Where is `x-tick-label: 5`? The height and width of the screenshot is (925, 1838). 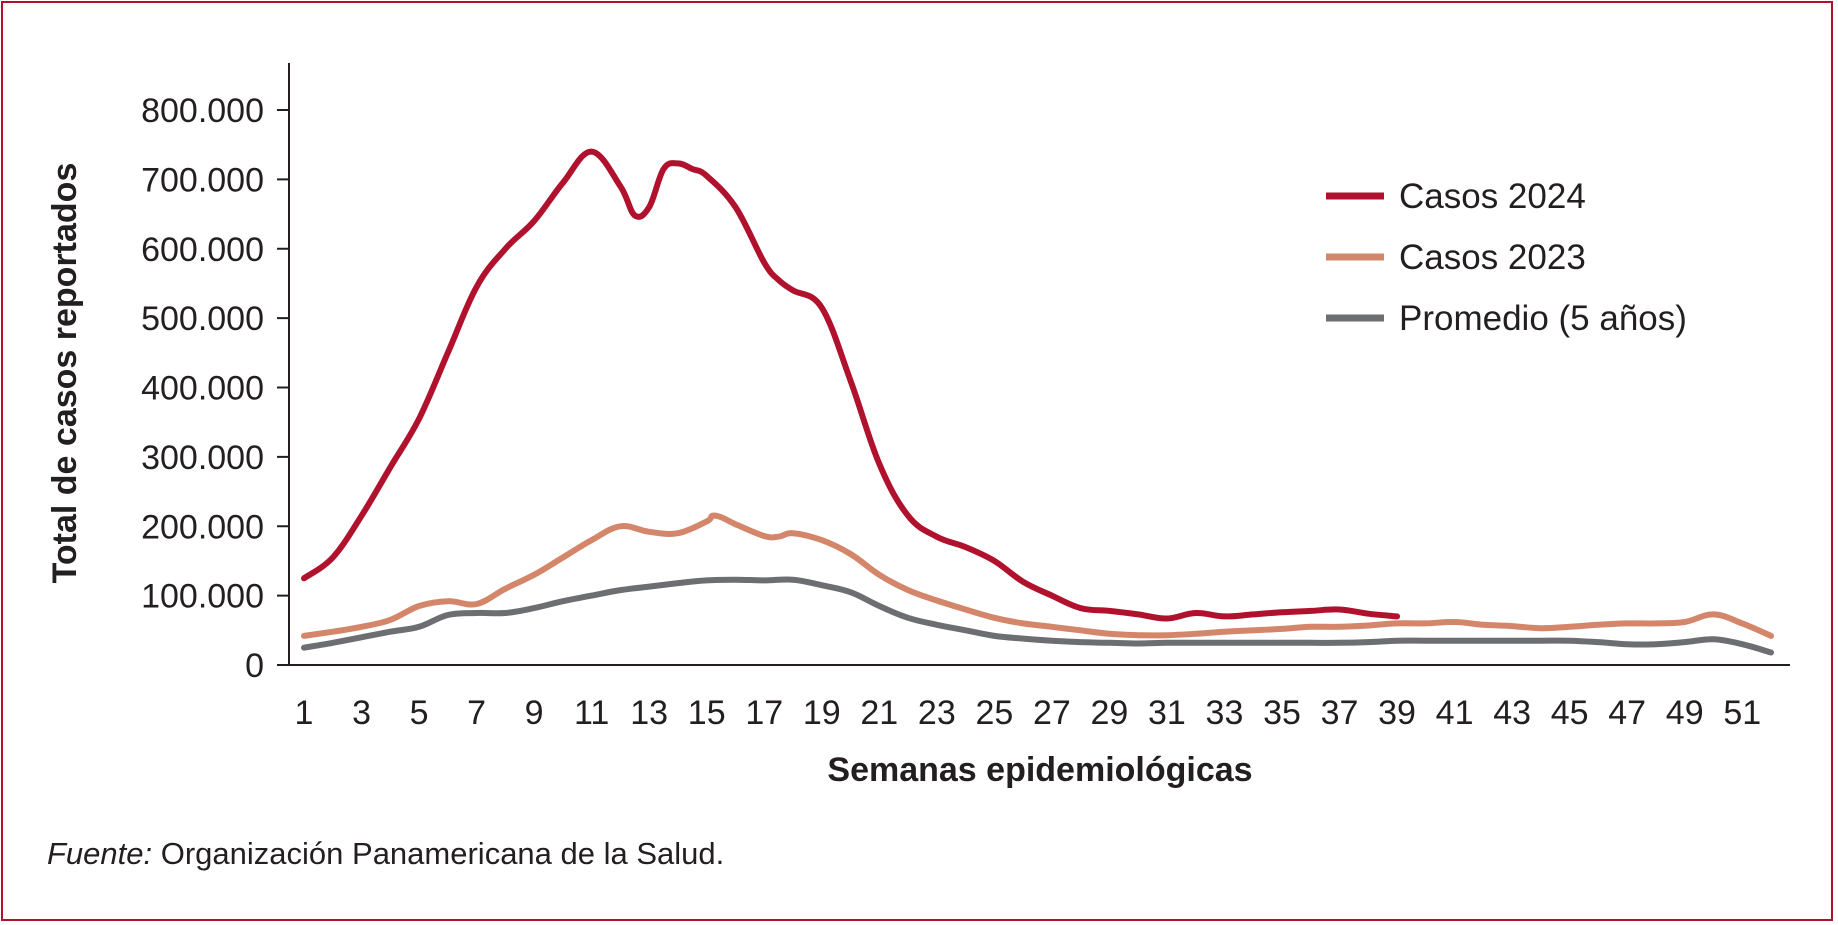 x-tick-label: 5 is located at coordinates (419, 713).